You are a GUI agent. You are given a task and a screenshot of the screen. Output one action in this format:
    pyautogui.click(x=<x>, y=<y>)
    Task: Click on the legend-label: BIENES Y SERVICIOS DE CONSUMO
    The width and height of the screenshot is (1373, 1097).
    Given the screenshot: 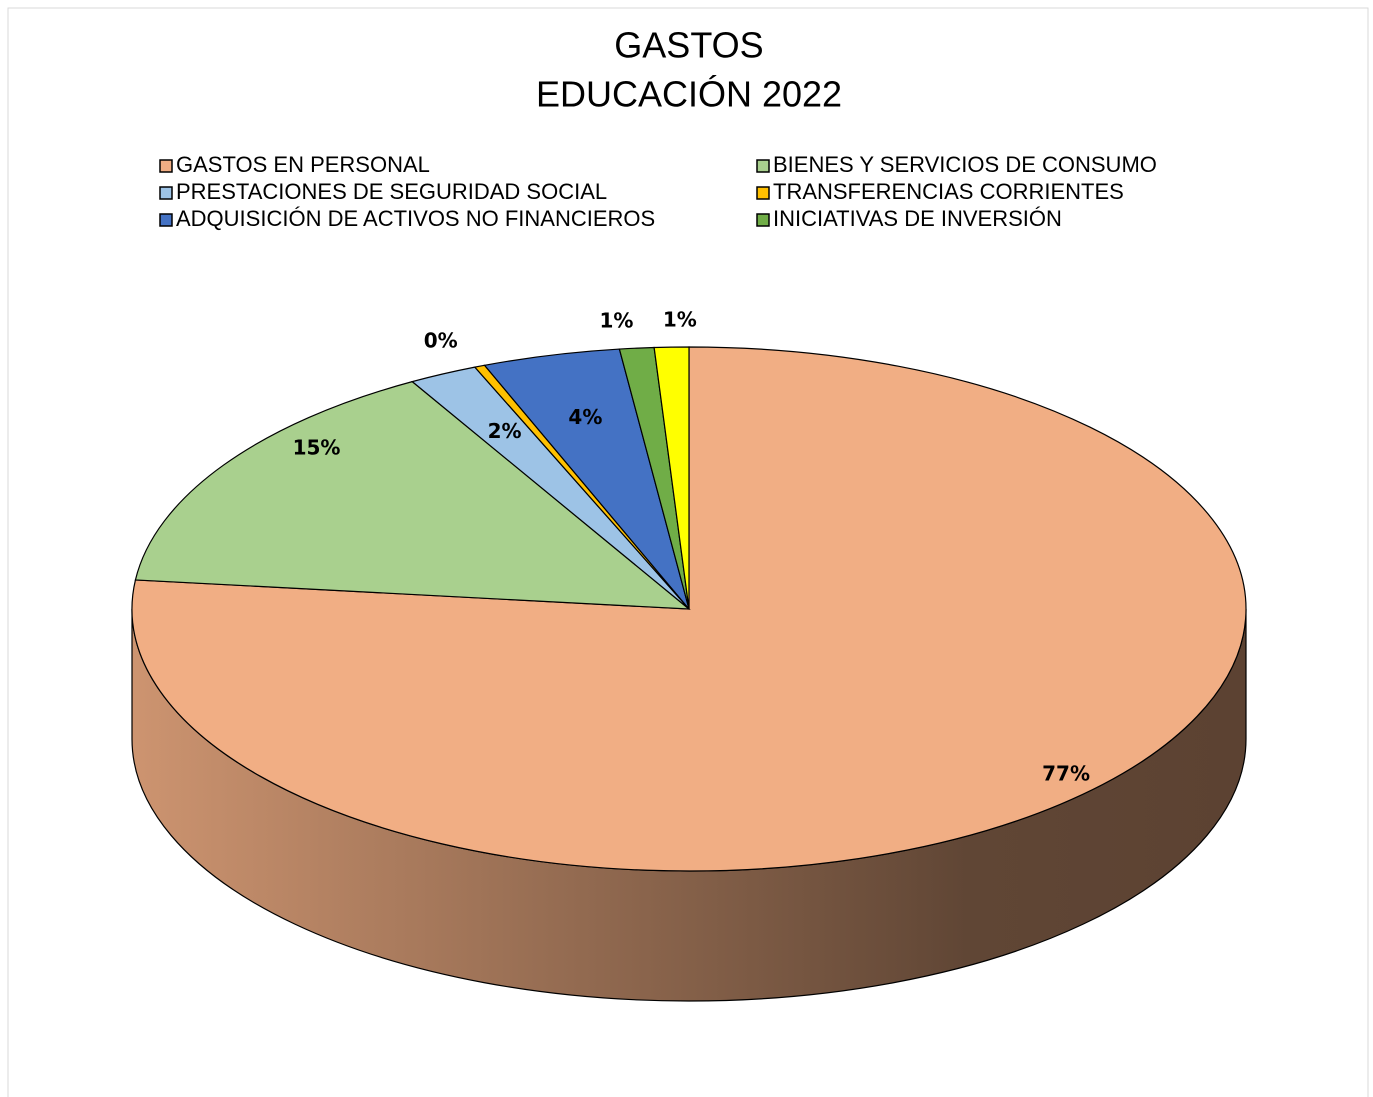 What is the action you would take?
    pyautogui.click(x=965, y=164)
    